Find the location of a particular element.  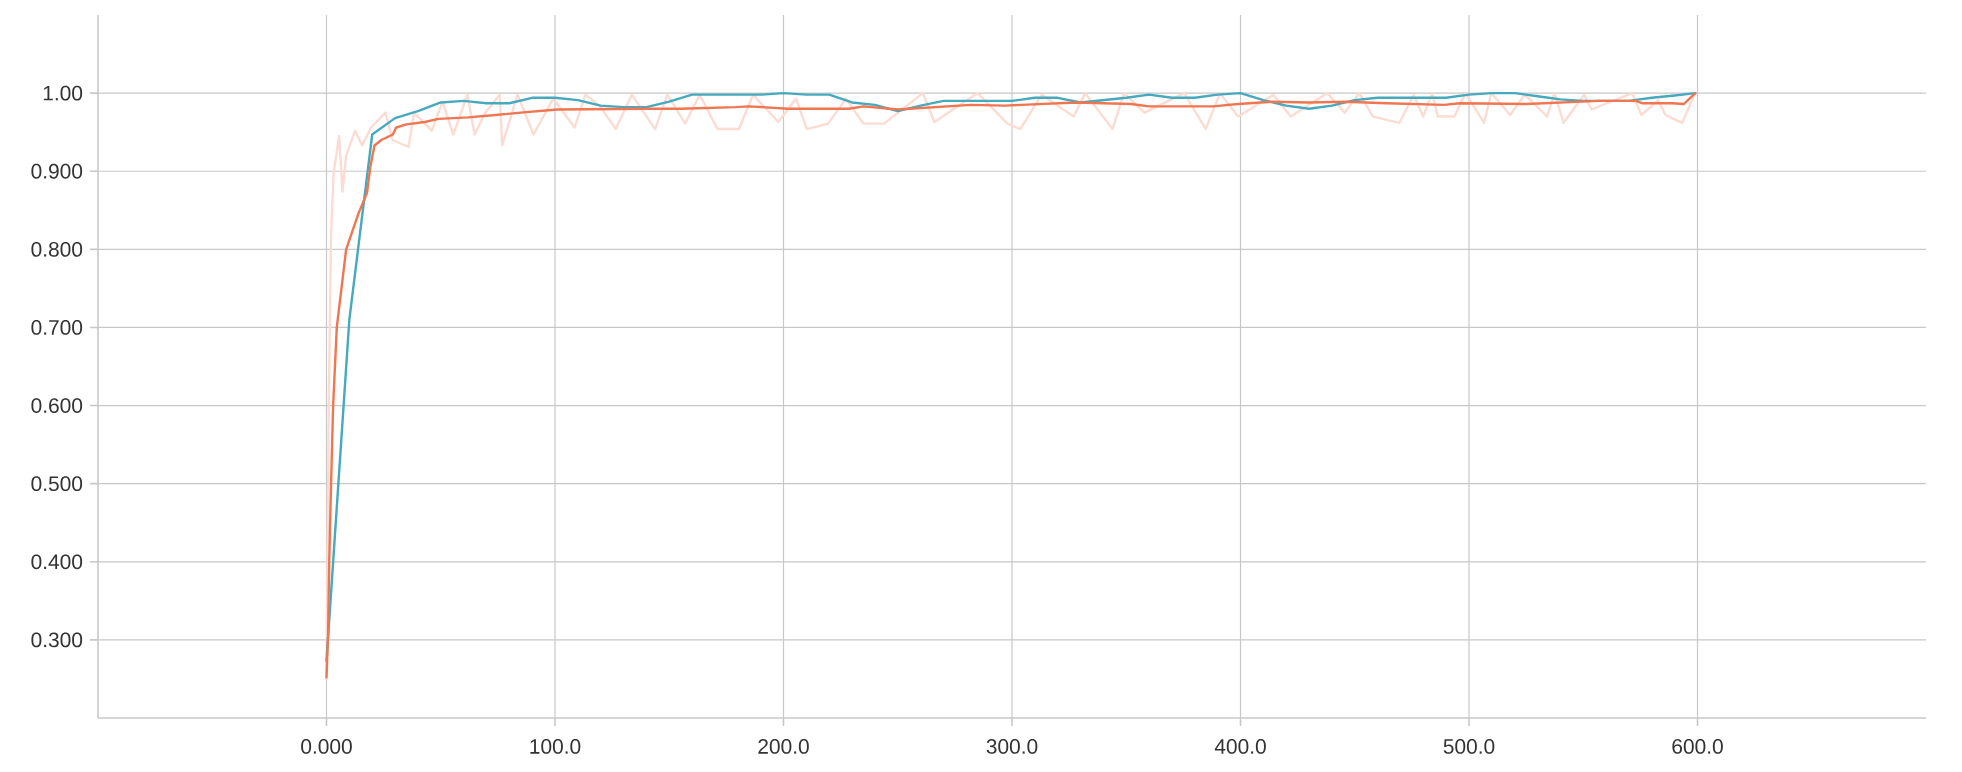

x-tick-label: 100.0 is located at coordinates (555, 746).